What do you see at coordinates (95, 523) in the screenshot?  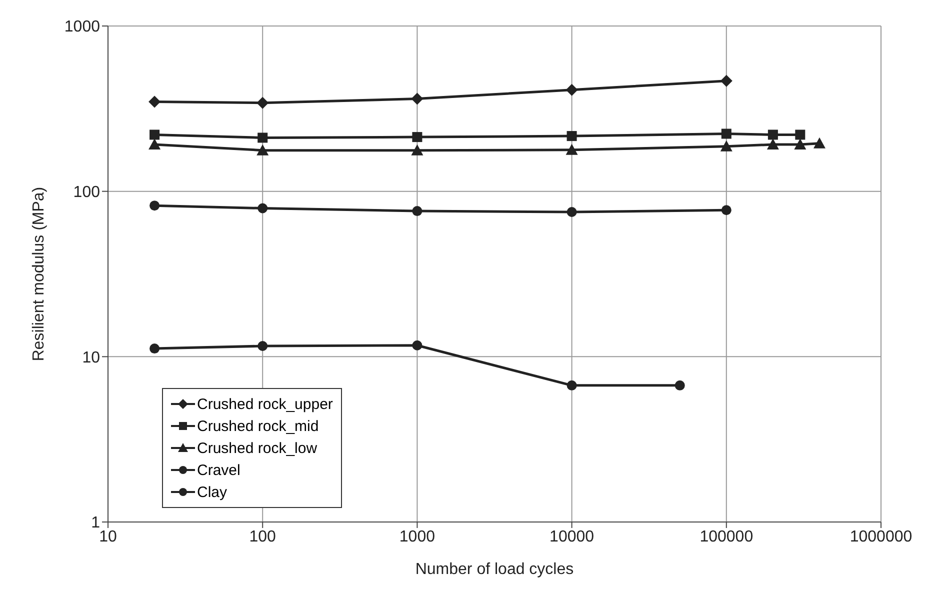 I see `y-tick-label: 1` at bounding box center [95, 523].